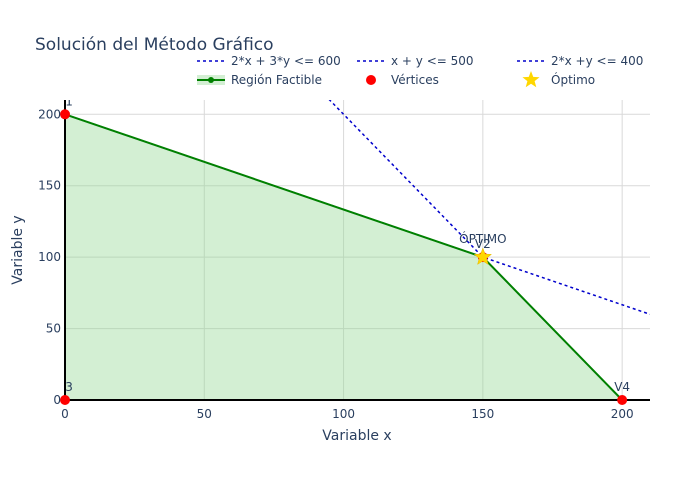 This screenshot has height=504, width=700. I want to click on vertex-label-v3: V3, so click(65, 387).